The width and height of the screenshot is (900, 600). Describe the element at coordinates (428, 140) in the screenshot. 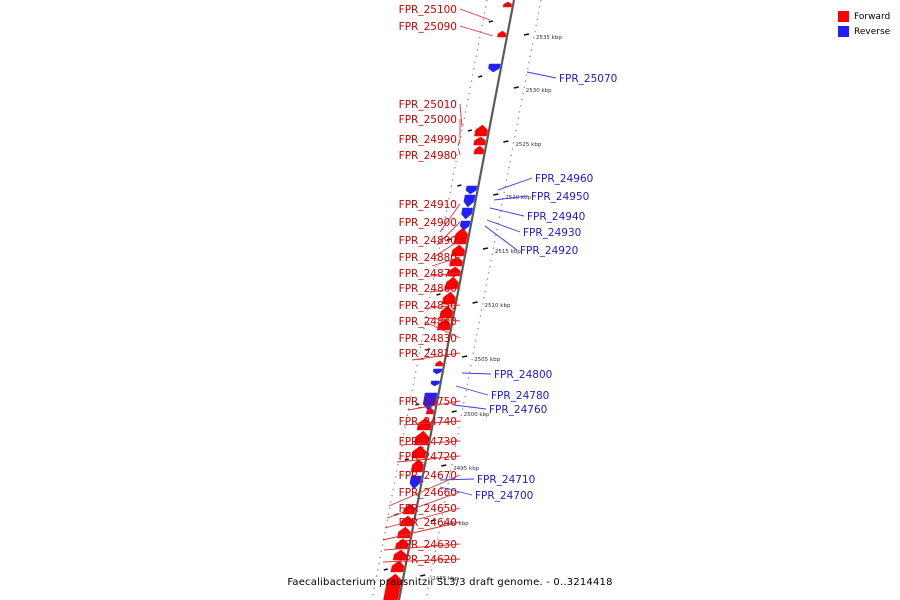

I see `gene-label-forward: FPR_24990` at that location.